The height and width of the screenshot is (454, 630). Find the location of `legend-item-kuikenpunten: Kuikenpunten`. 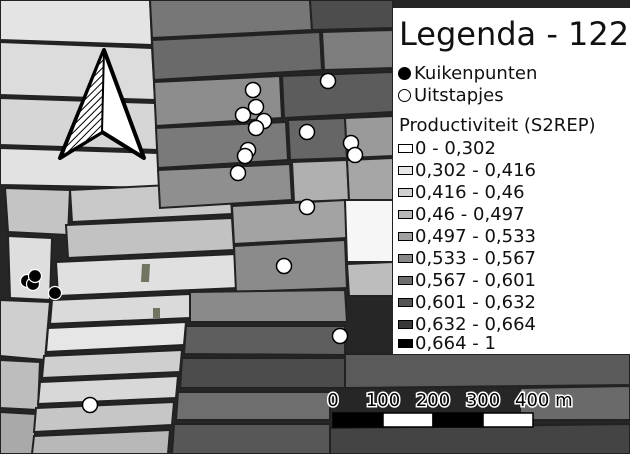

legend-item-kuikenpunten: Kuikenpunten is located at coordinates (467, 73).